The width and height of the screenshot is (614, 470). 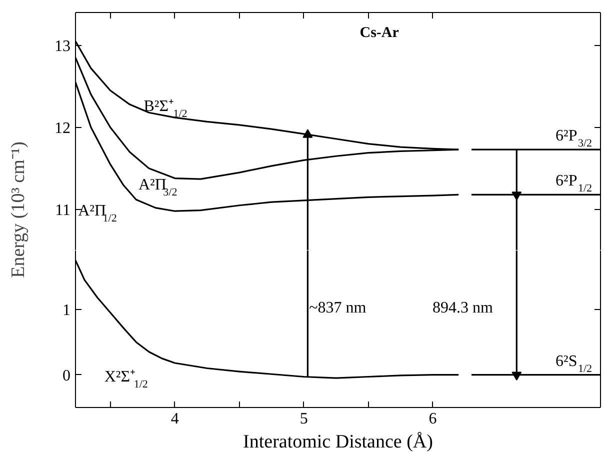 I want to click on annotation: ~837 nm, so click(x=338, y=307).